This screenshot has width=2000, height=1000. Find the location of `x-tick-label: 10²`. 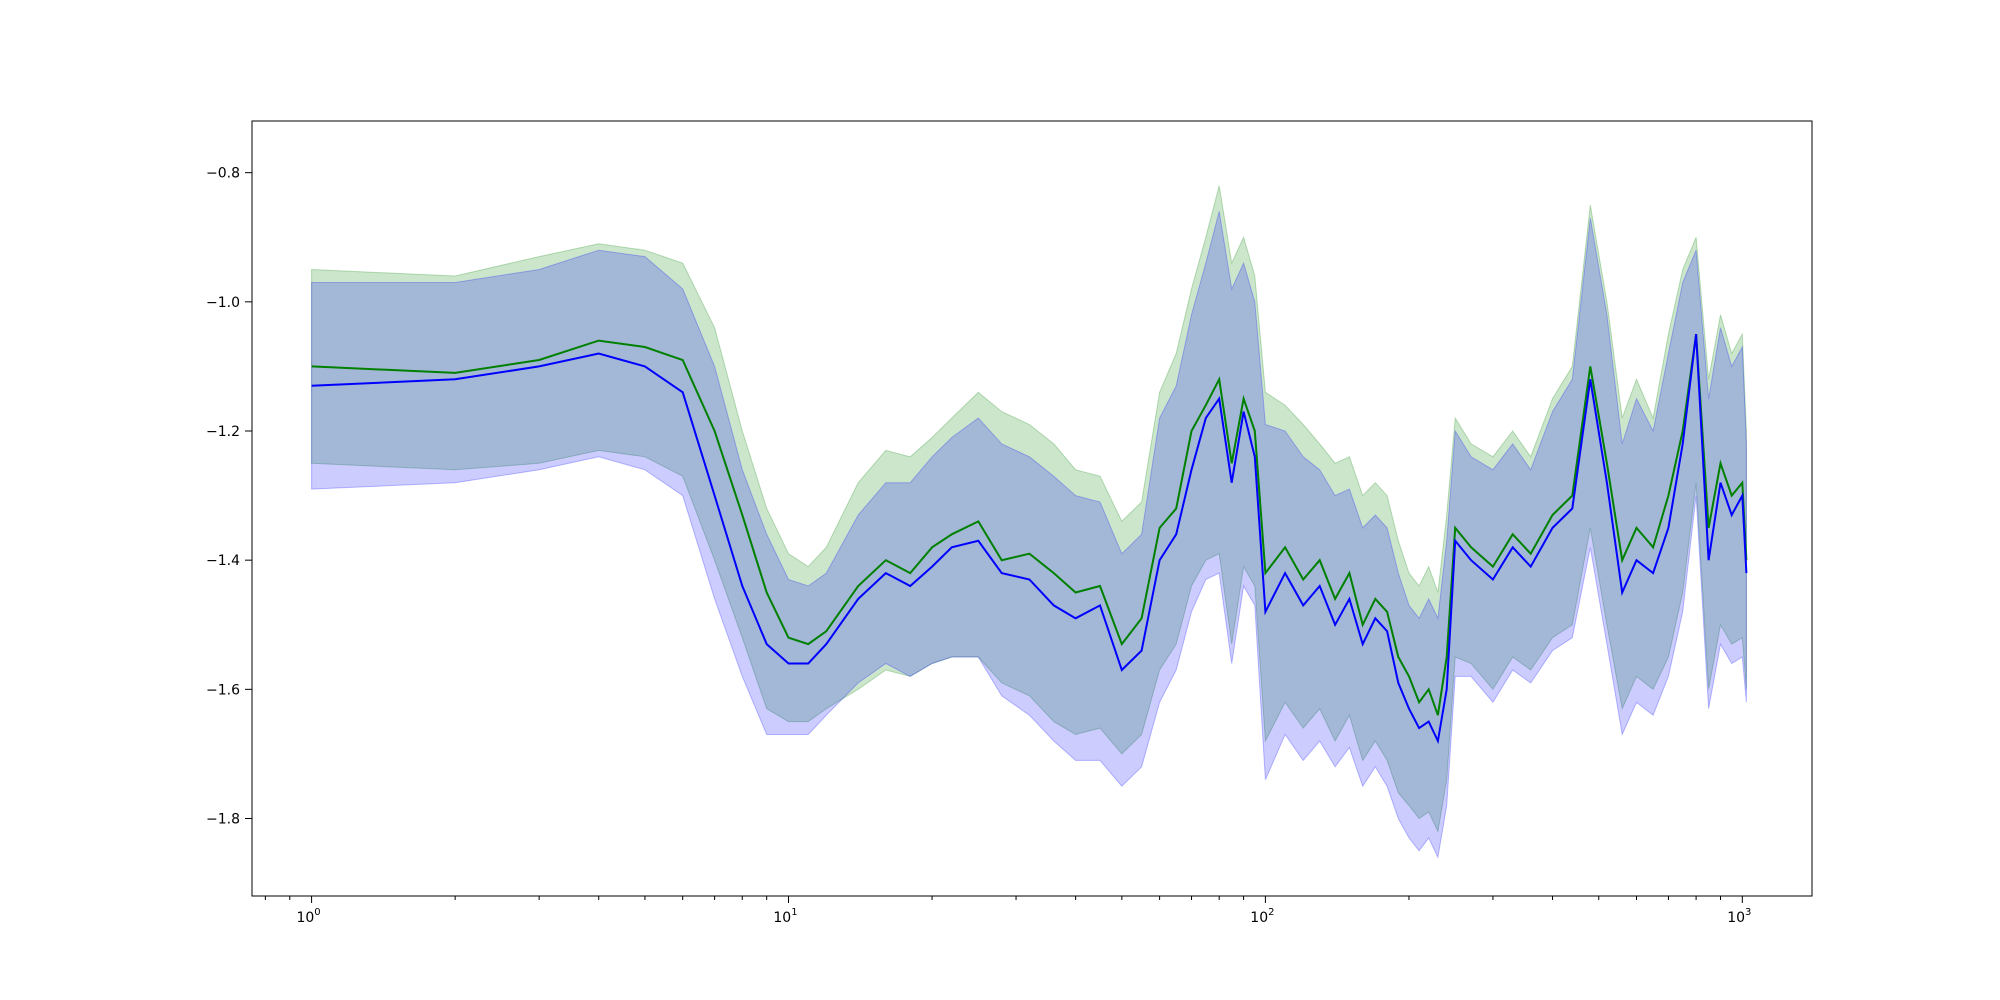

x-tick-label: 10² is located at coordinates (1262, 916).